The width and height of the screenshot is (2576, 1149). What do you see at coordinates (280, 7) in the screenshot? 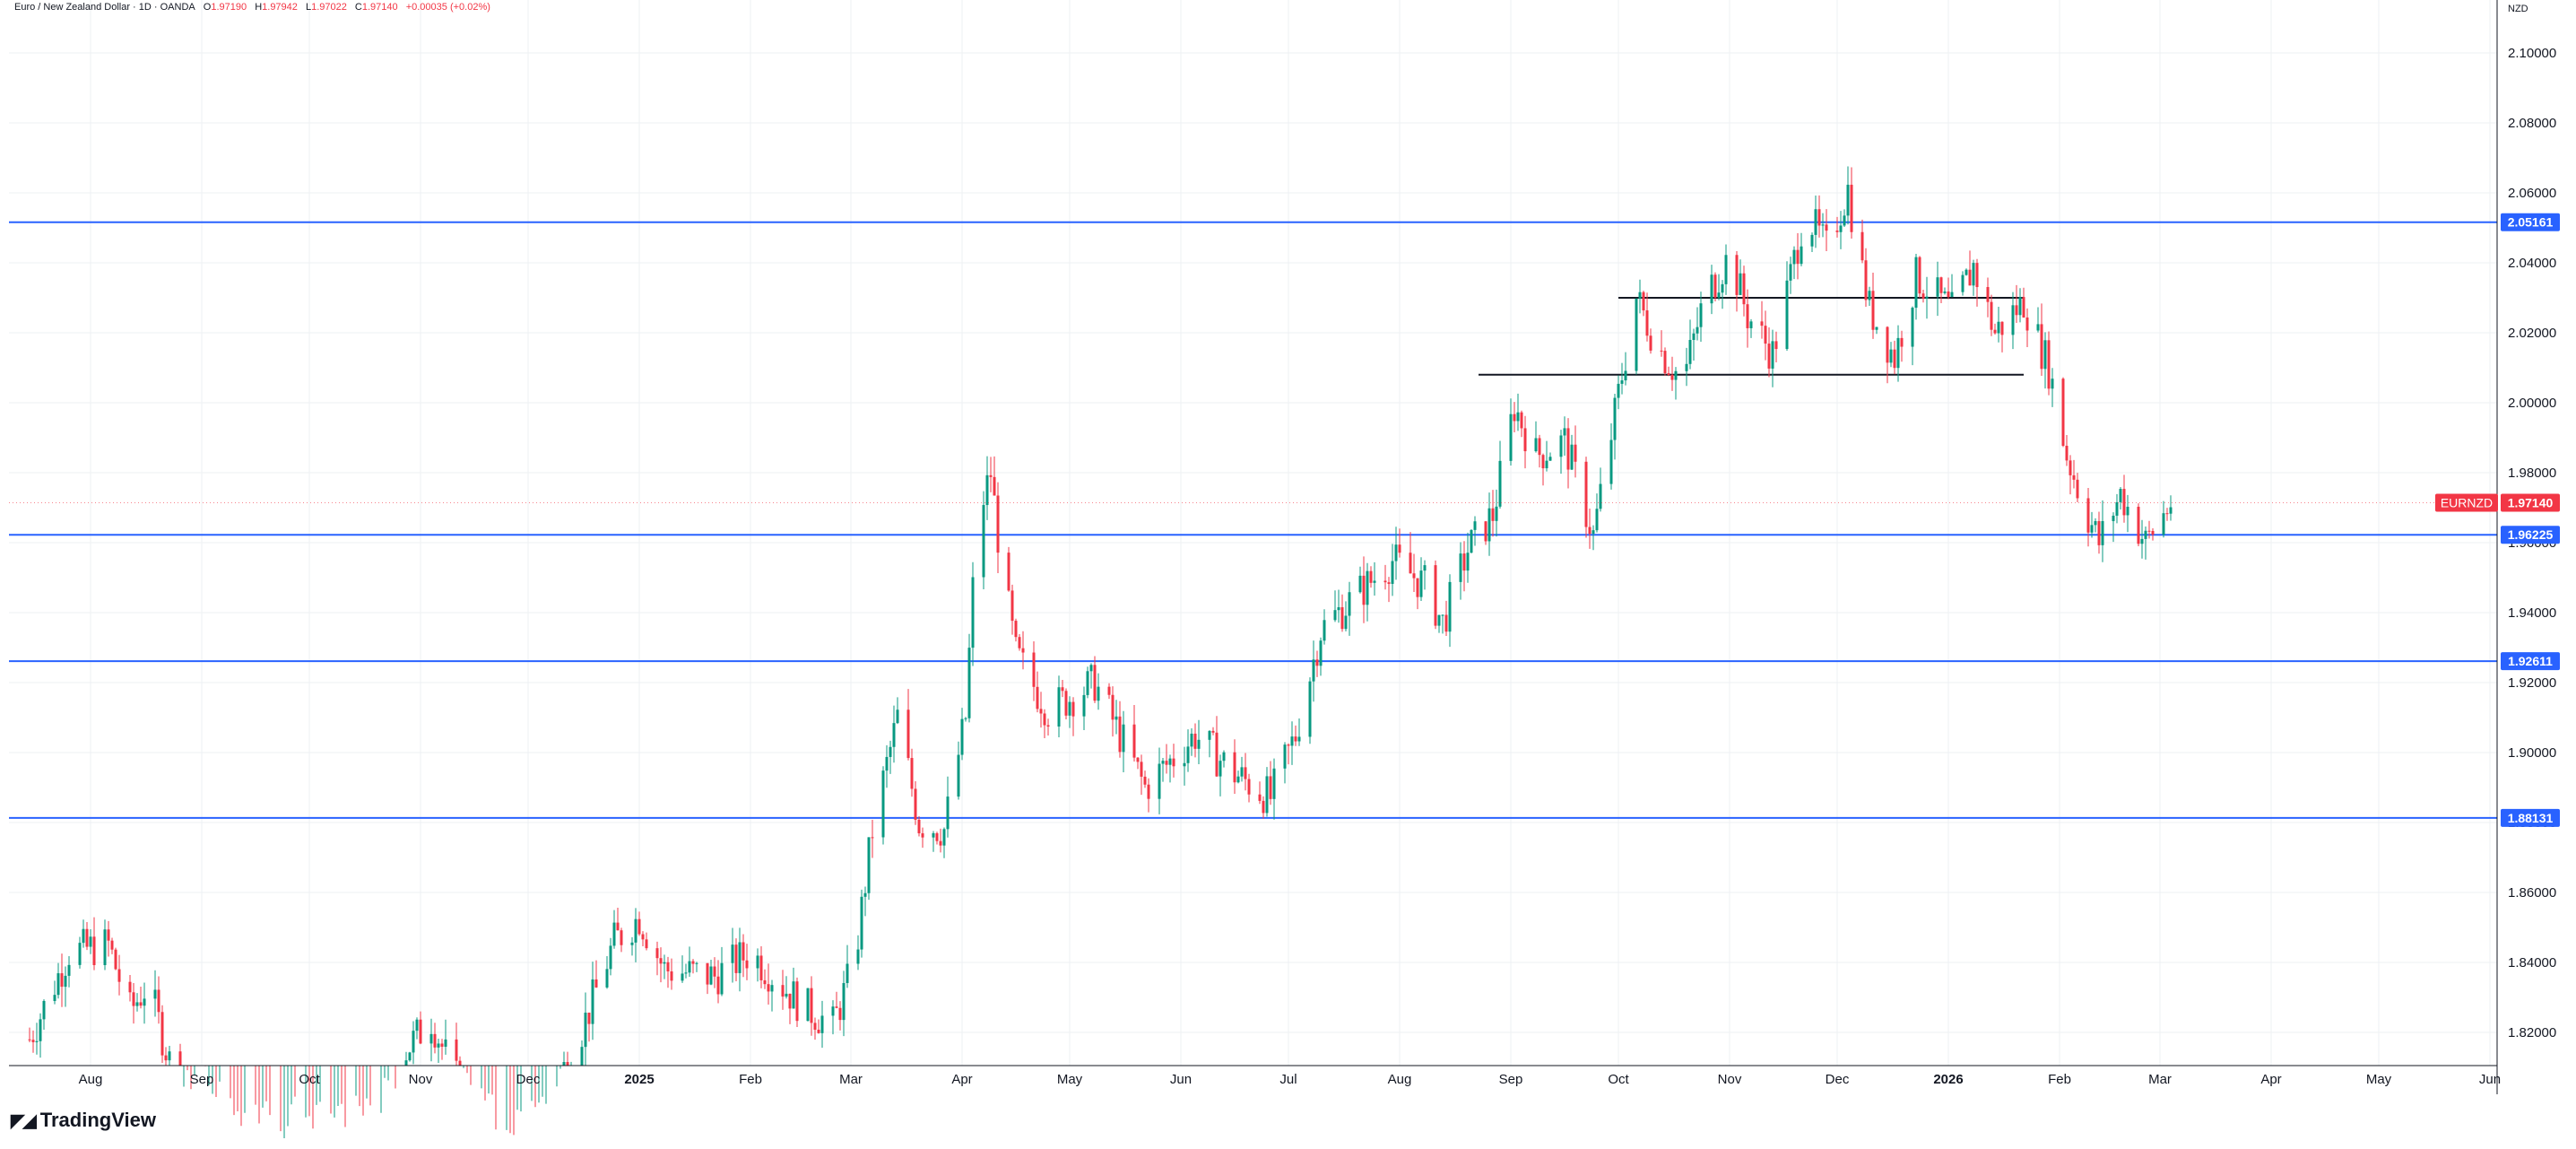
I see `high-value: 1.97942` at bounding box center [280, 7].